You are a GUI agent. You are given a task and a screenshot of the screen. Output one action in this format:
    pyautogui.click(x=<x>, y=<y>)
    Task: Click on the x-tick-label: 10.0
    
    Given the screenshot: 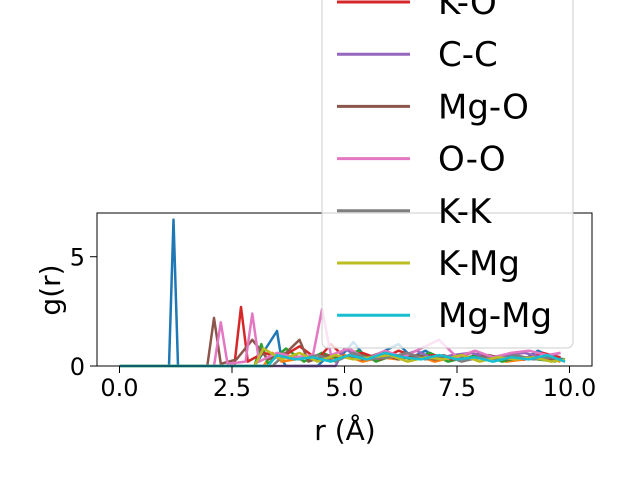 What is the action you would take?
    pyautogui.click(x=569, y=388)
    